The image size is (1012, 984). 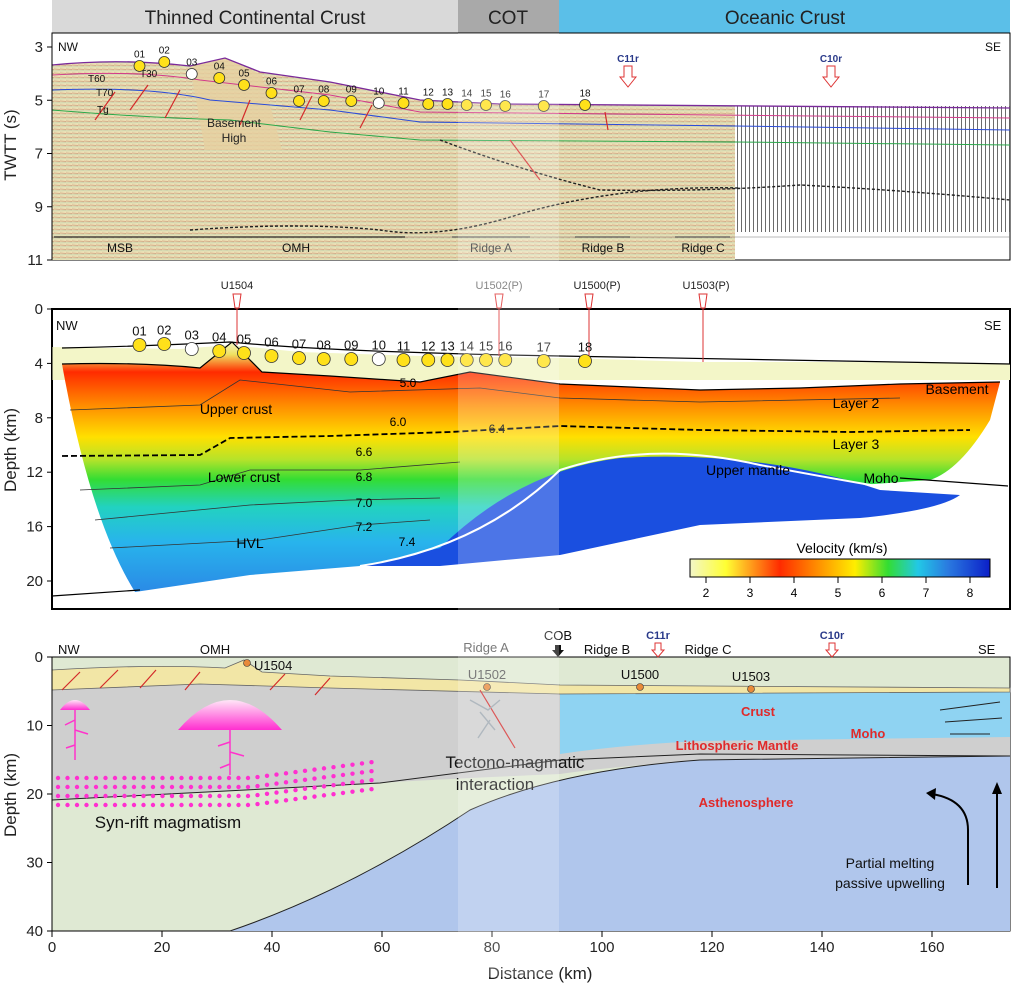 I want to click on colorbar-tick-label: 7, so click(x=926, y=593).